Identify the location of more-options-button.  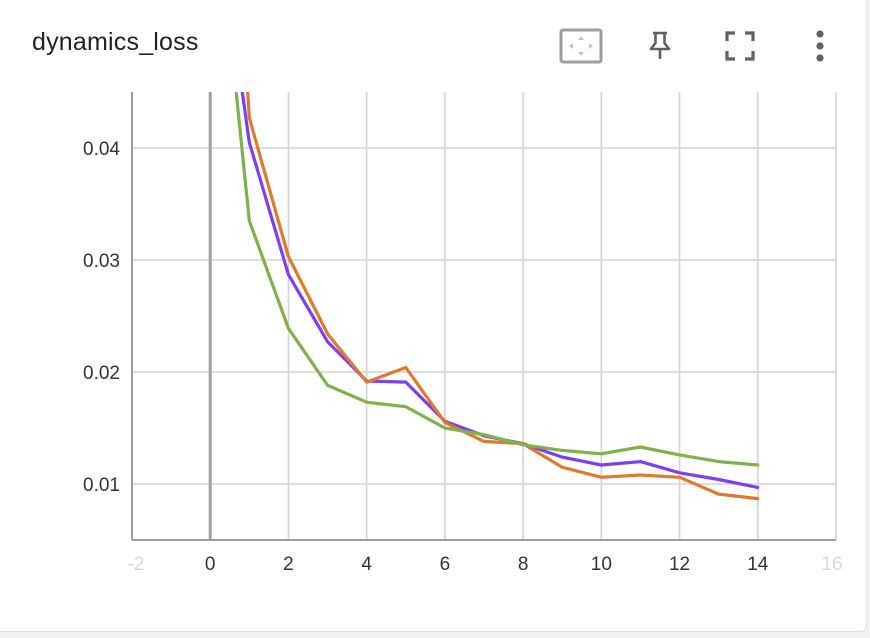
(820, 46).